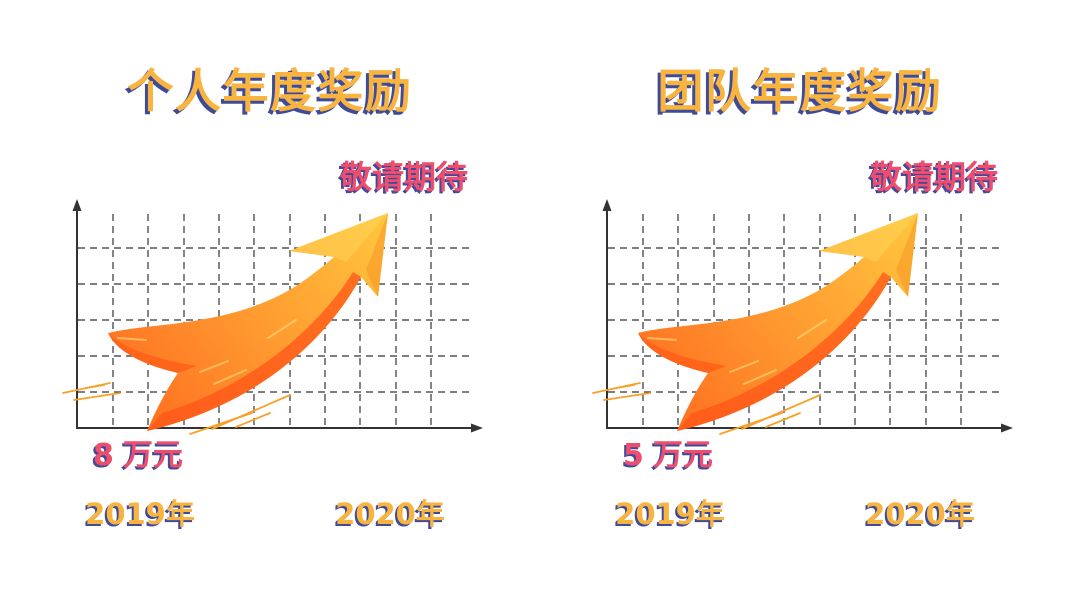 This screenshot has height=600, width=1080. I want to click on start-value-label: 8 万元, so click(138, 456).